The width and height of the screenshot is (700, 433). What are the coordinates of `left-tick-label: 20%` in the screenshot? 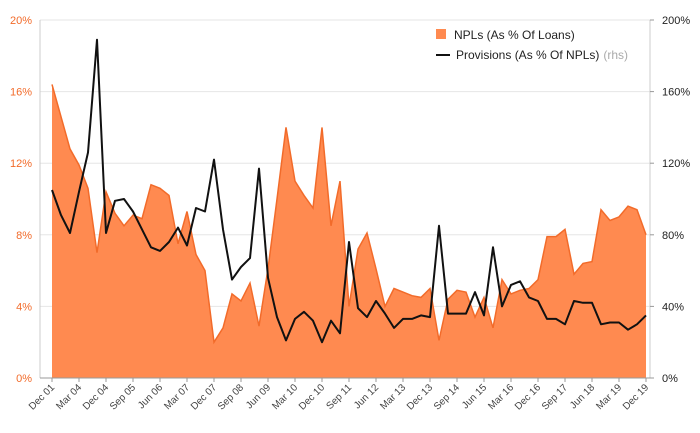 It's located at (21, 21).